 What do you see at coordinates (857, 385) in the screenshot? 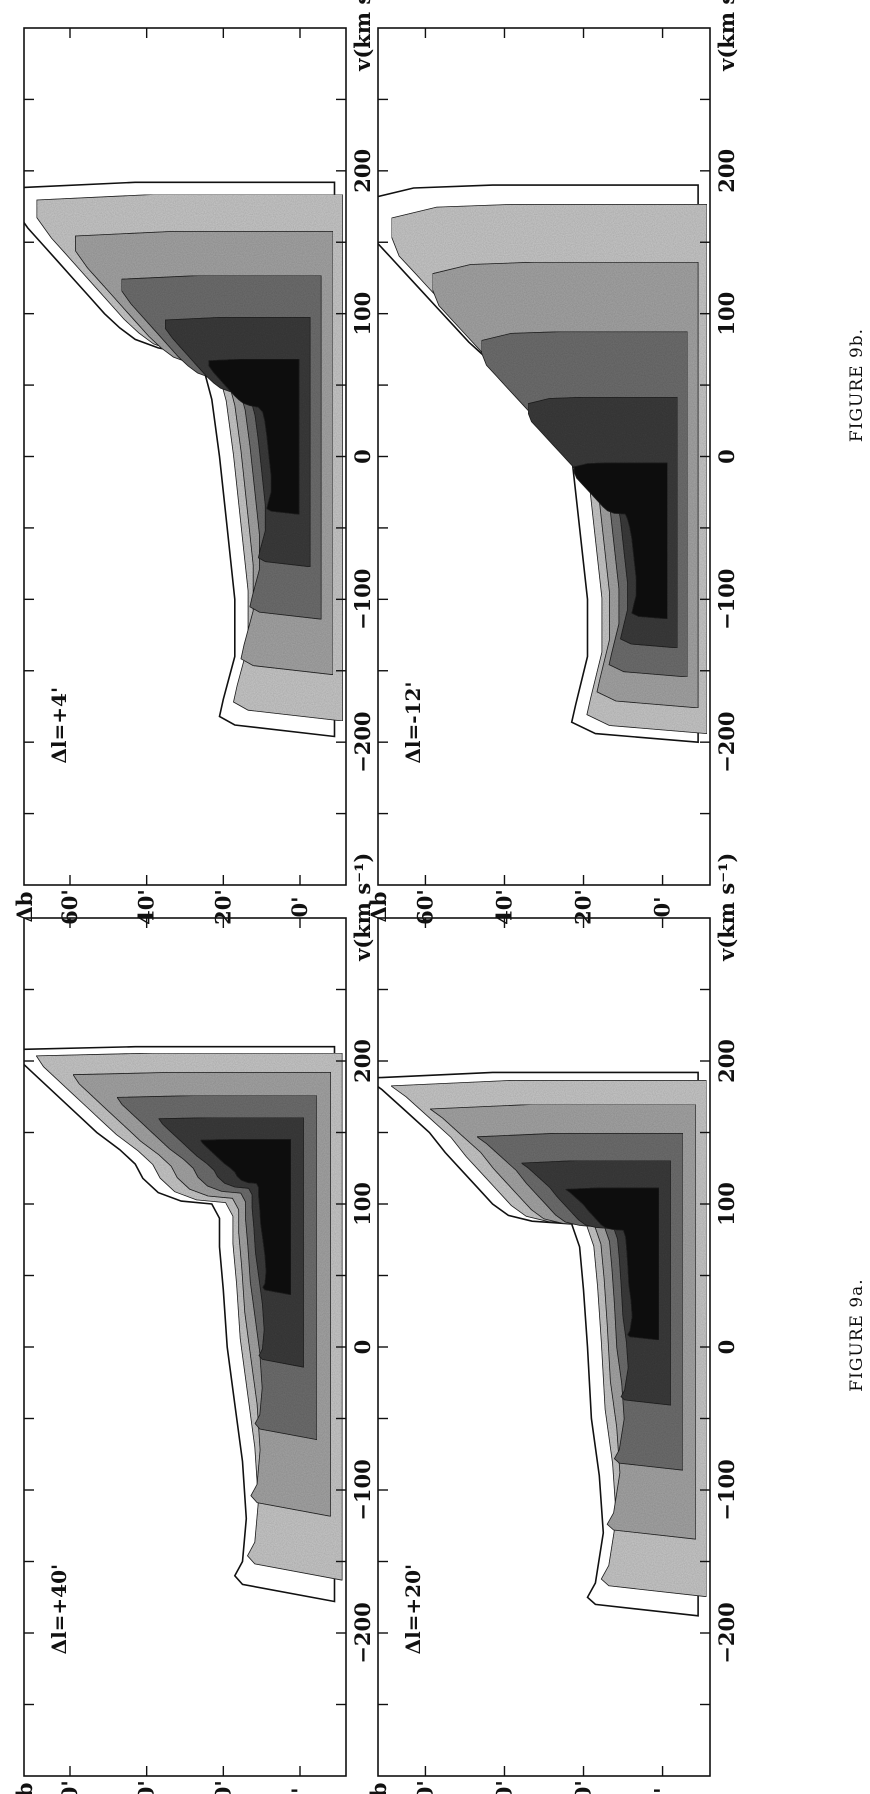
I see `caption-figure-9b: FIGURE 9b.` at bounding box center [857, 385].